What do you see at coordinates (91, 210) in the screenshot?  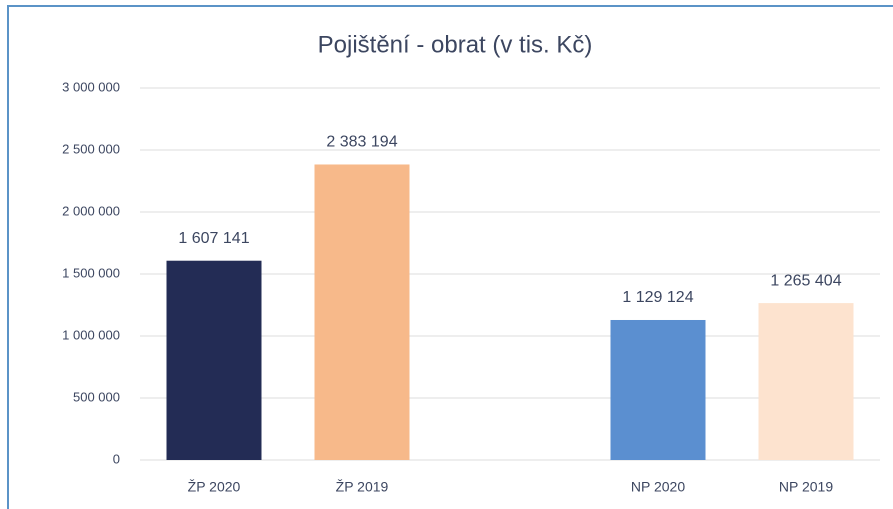 I see `y-tick-label: 2 000 000` at bounding box center [91, 210].